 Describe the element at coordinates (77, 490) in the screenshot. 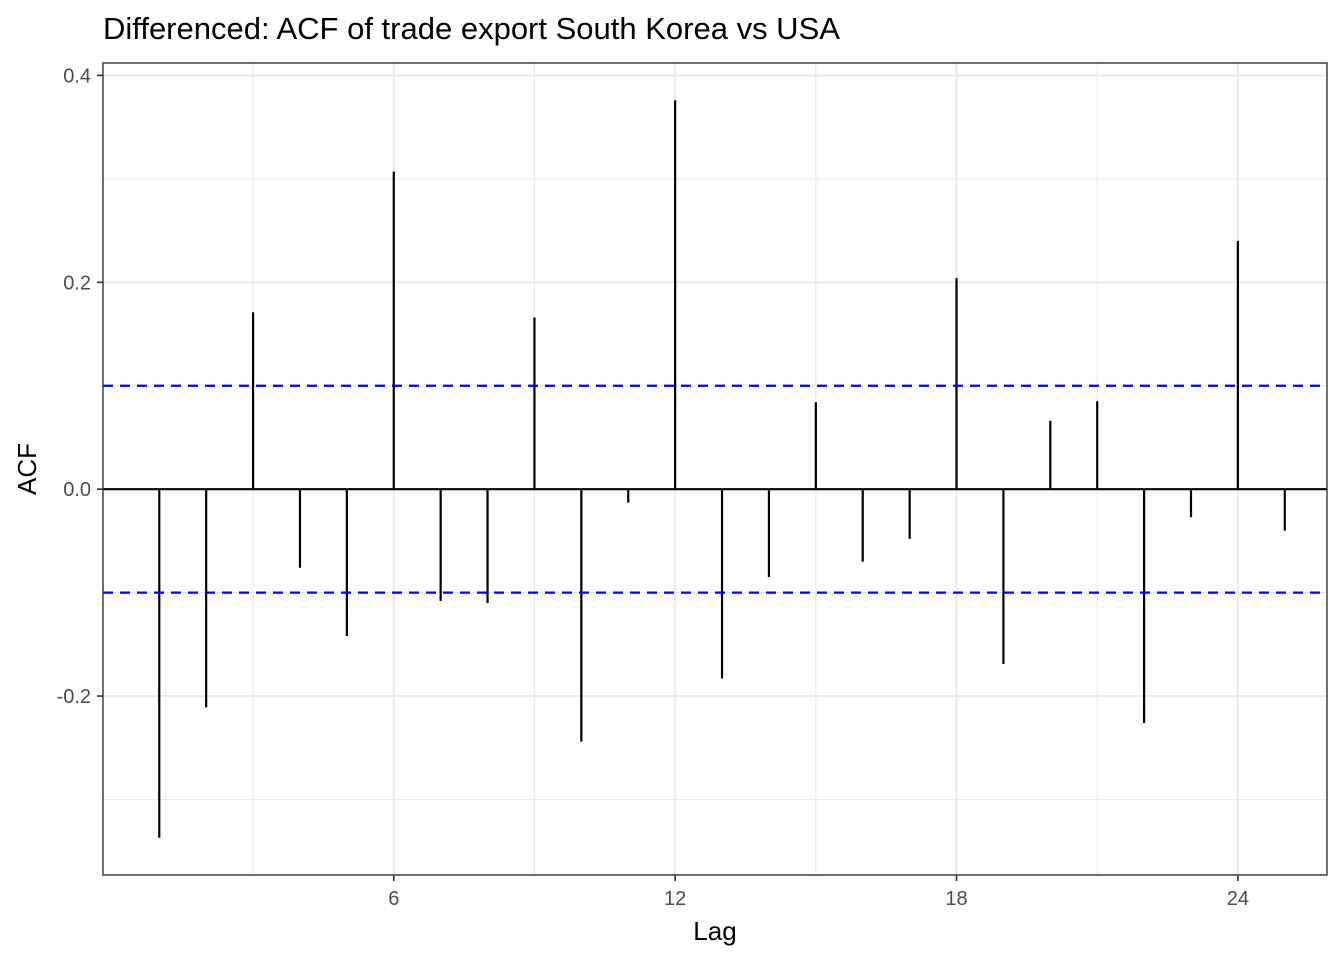

I see `y-tick-label: 0.0` at that location.